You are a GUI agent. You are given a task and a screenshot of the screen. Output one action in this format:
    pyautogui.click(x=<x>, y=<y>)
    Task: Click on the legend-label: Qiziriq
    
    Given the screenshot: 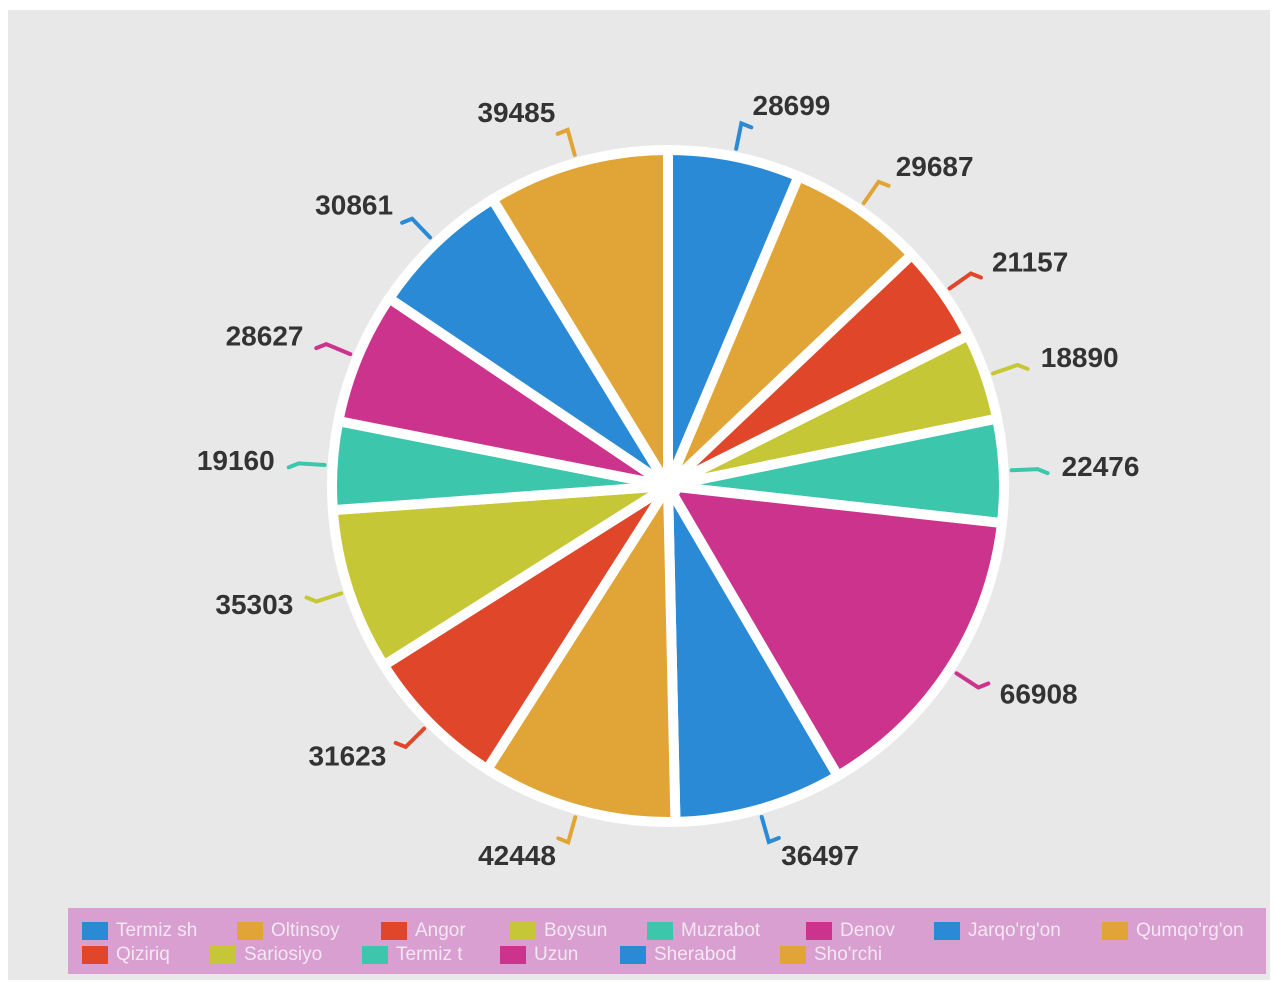 What is the action you would take?
    pyautogui.click(x=143, y=954)
    